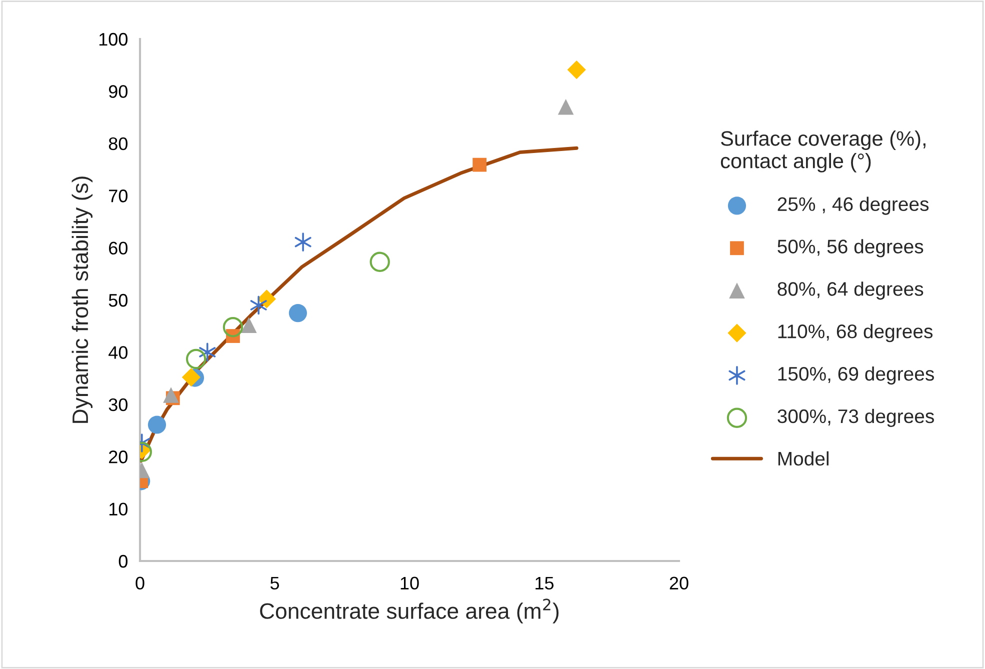 This screenshot has width=985, height=669. I want to click on x-axis-title: Concentrate surface area (m$^{2}$), so click(409, 611).